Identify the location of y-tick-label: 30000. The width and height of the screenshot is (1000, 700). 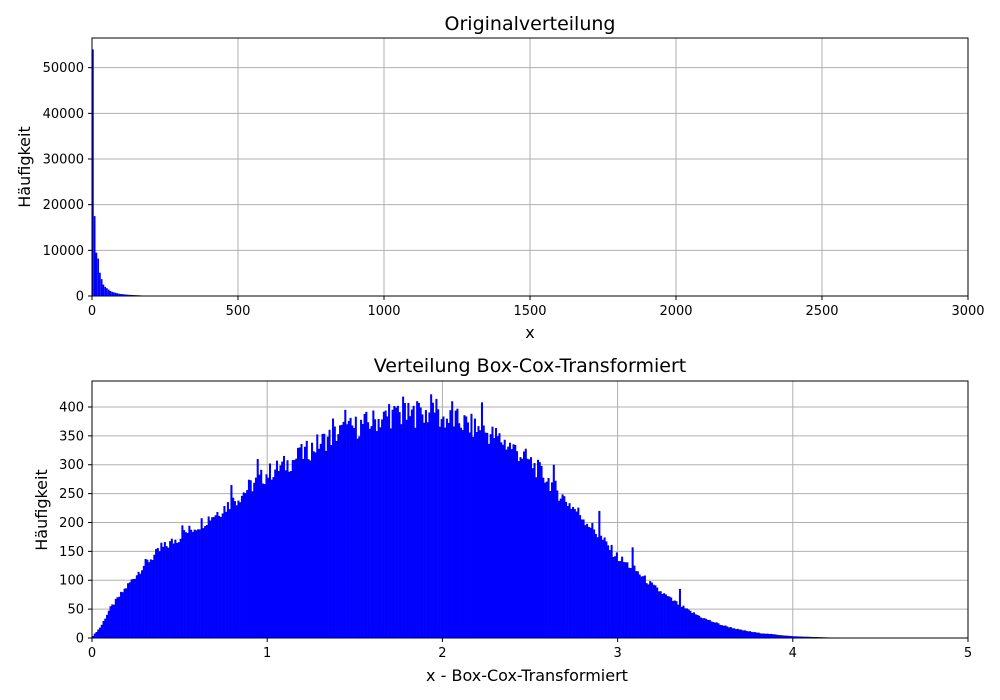
(63, 160).